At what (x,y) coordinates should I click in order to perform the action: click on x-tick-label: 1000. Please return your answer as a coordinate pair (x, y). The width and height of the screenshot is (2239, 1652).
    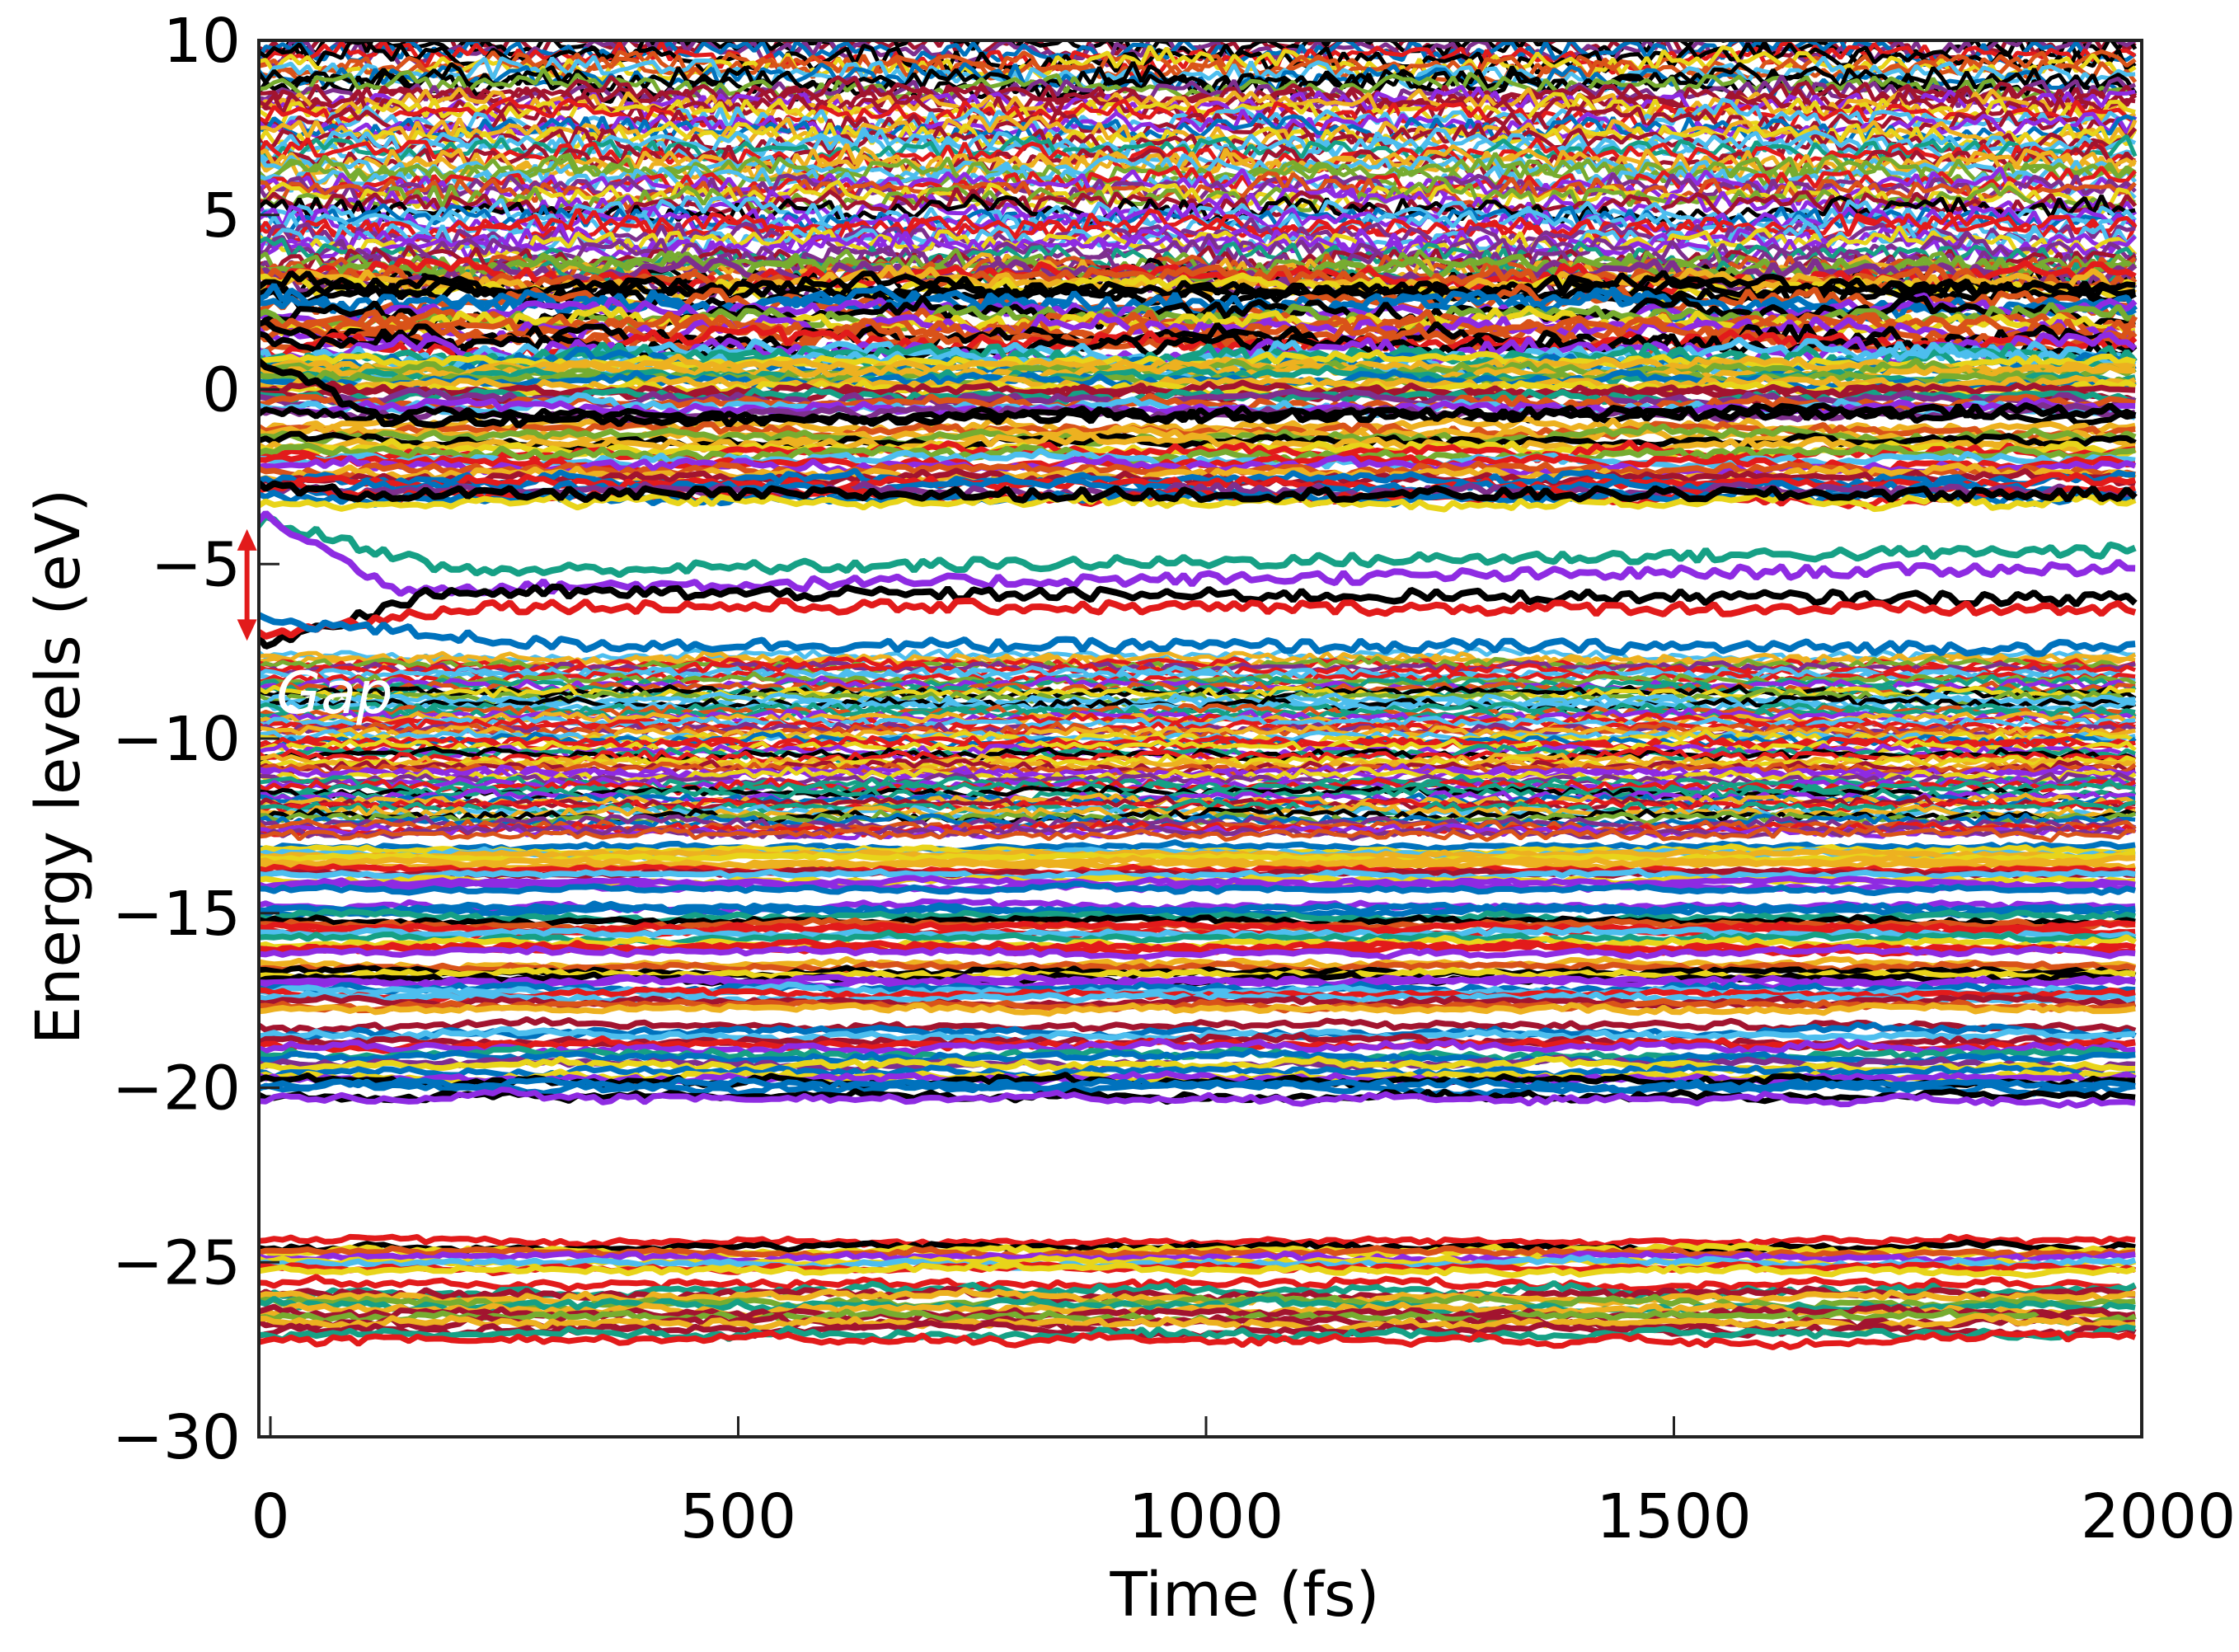
    Looking at the image, I should click on (1206, 1516).